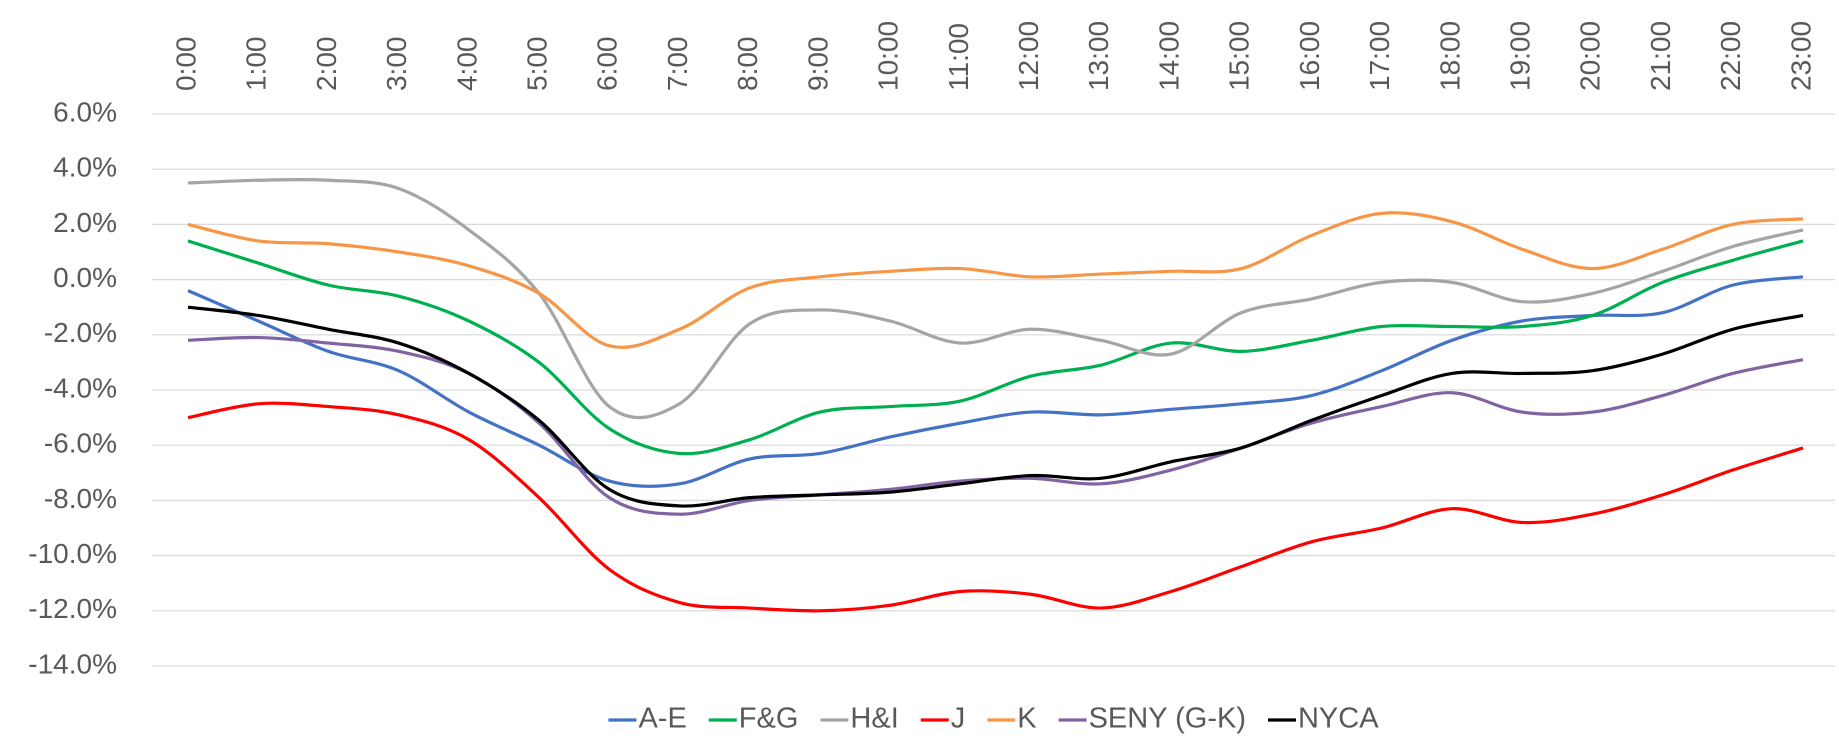 This screenshot has width=1839, height=740. I want to click on legend-label: H&I, so click(874, 719).